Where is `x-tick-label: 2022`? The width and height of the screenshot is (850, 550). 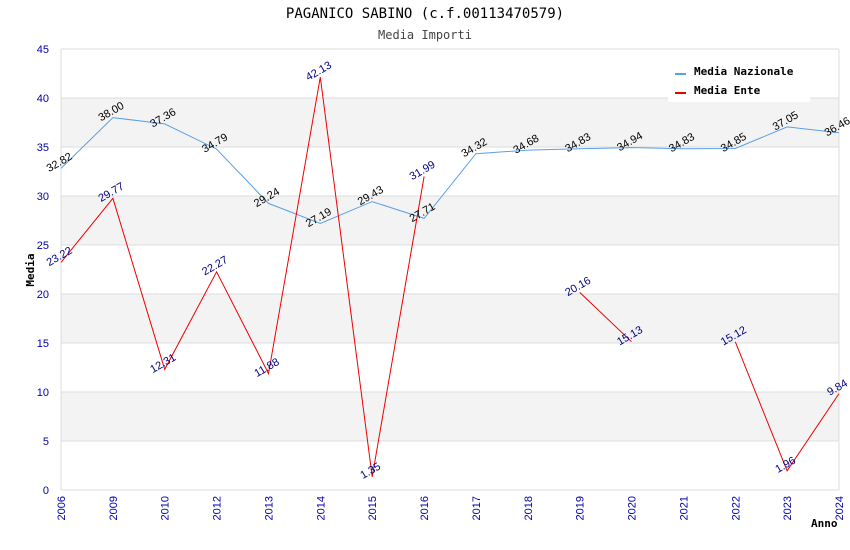
x-tick-label: 2022 is located at coordinates (736, 508).